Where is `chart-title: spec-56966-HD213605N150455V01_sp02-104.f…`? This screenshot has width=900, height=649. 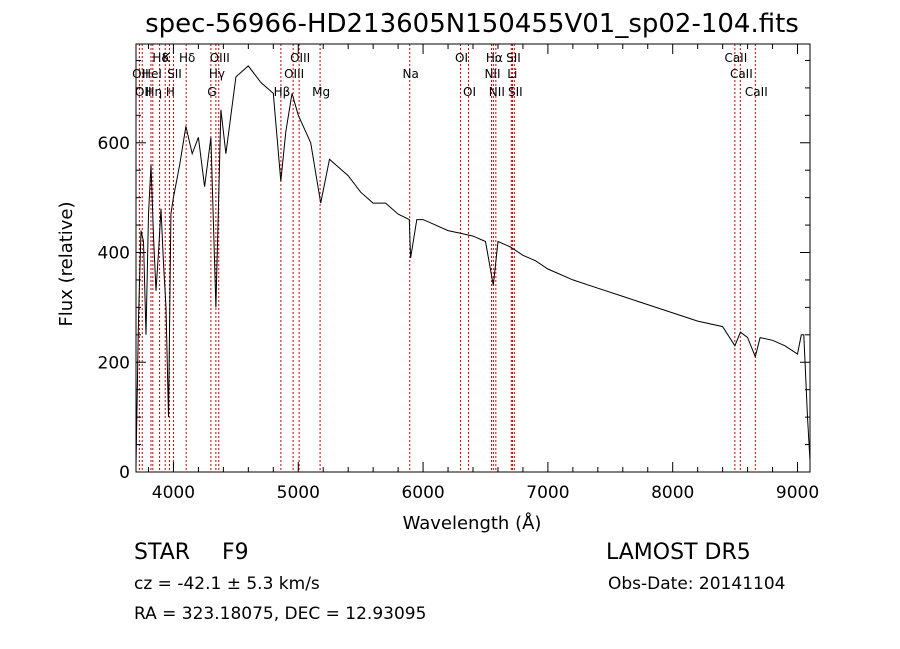
chart-title: spec-56966-HD213605N150455V01_sp02-104.f… is located at coordinates (472, 24).